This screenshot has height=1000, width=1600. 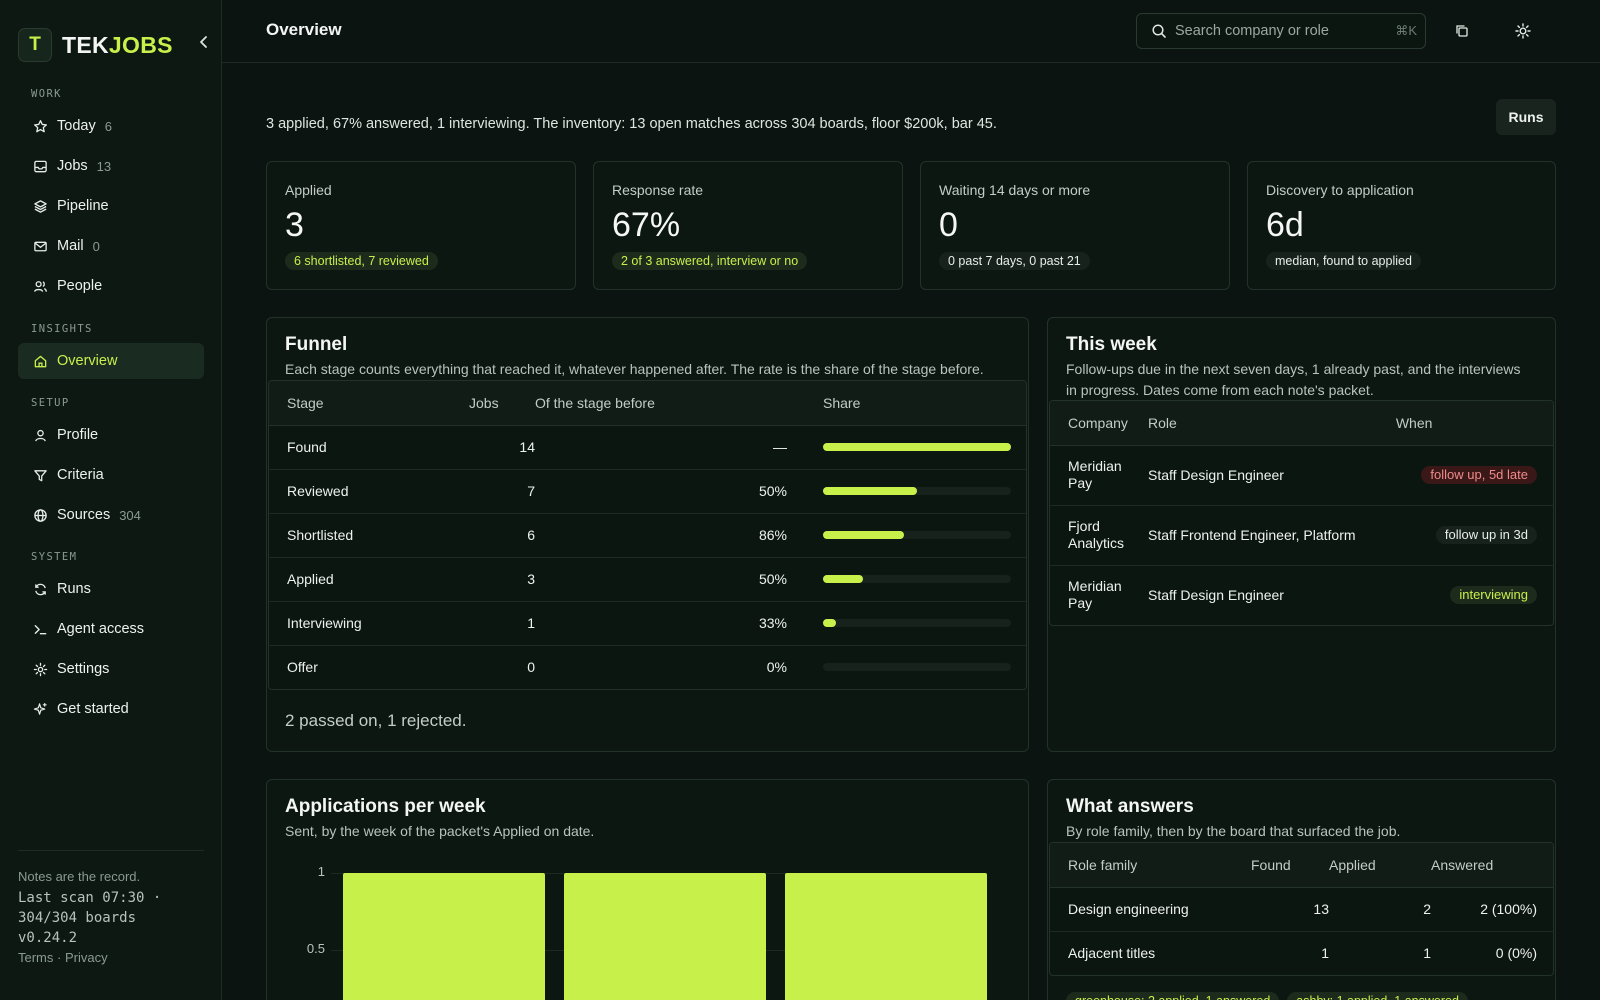 I want to click on copy-icon, so click(x=1462, y=31).